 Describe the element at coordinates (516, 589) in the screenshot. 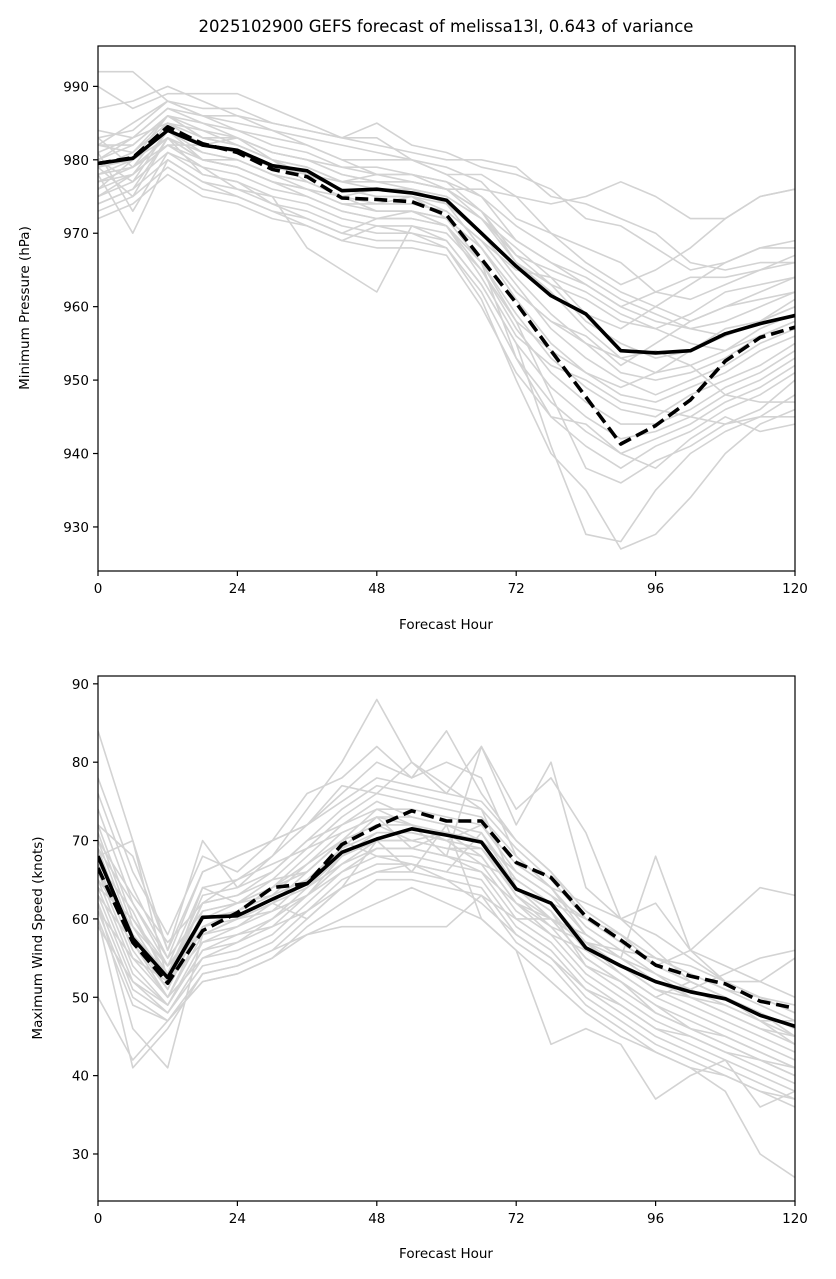

I see `pressure-x-tick-label: 72` at that location.